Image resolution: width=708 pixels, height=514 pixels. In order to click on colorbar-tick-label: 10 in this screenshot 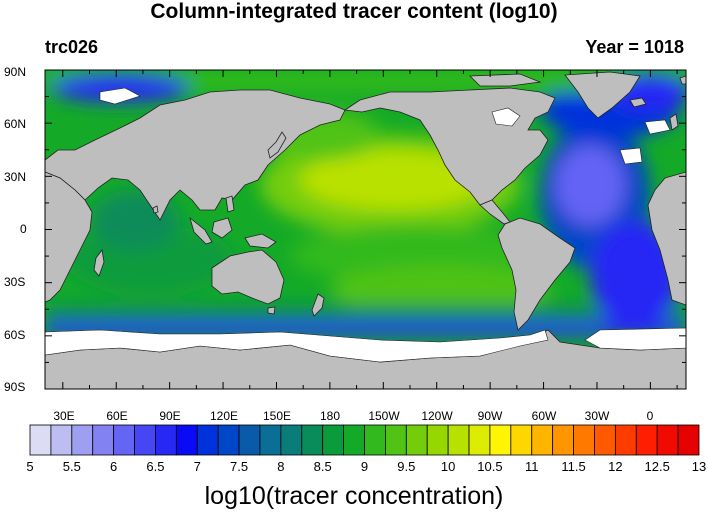, I will do `click(448, 466)`.